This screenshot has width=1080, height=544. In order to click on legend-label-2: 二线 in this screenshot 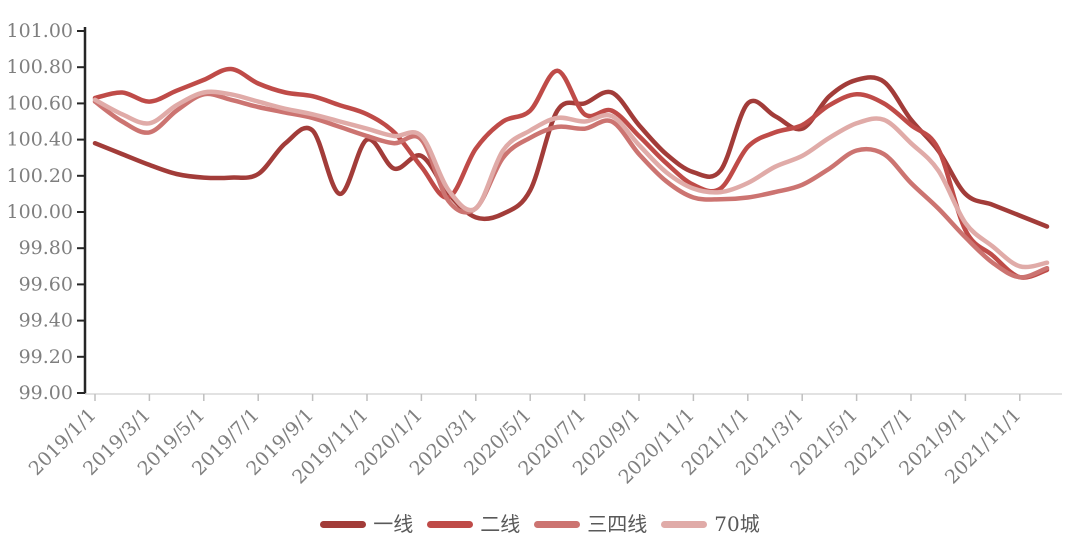, I will do `click(500, 524)`.